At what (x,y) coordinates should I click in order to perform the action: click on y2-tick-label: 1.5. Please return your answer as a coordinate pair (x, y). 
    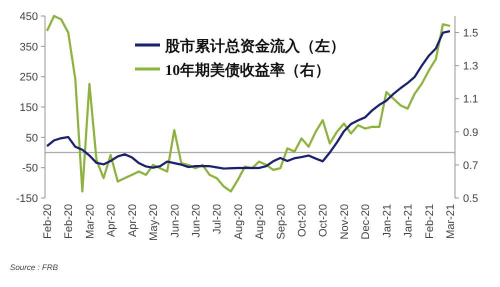
    Looking at the image, I should click on (470, 34).